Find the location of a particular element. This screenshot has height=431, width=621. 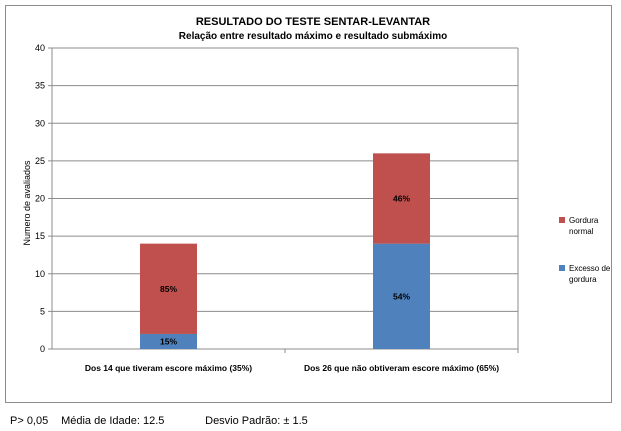

data-label: 54% is located at coordinates (401, 296).